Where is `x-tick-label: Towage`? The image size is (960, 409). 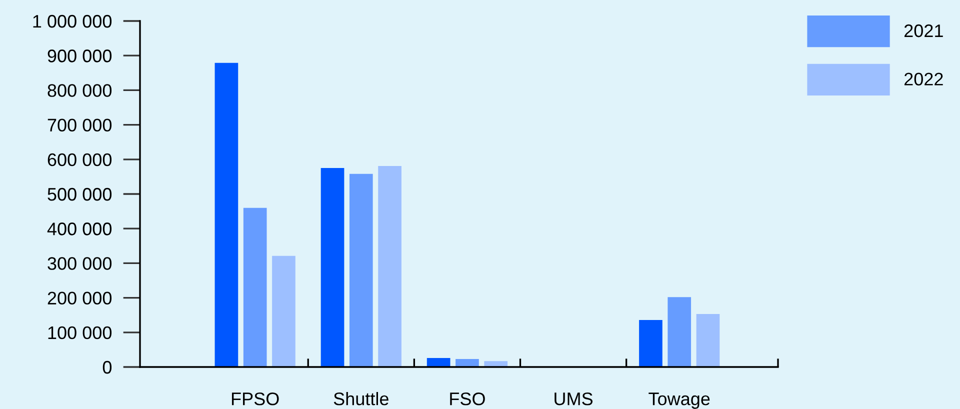 x-tick-label: Towage is located at coordinates (679, 400).